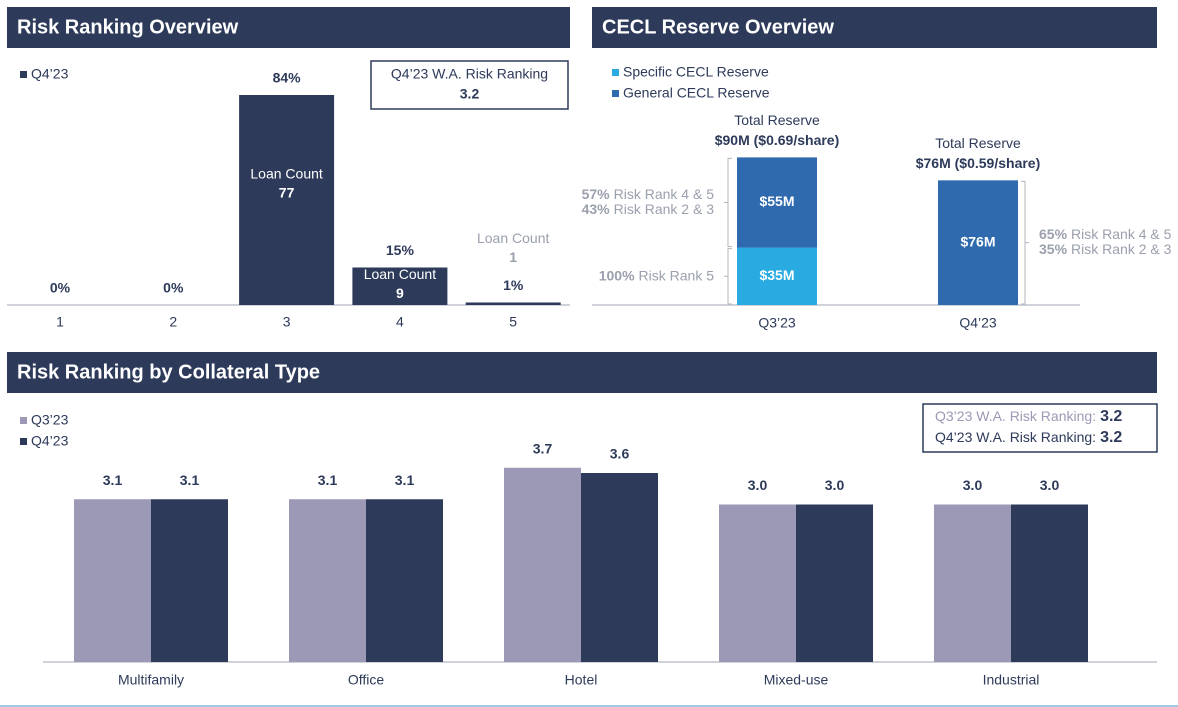 The height and width of the screenshot is (707, 1178). What do you see at coordinates (718, 27) in the screenshot?
I see `section-title: CECL Reserve Overview` at bounding box center [718, 27].